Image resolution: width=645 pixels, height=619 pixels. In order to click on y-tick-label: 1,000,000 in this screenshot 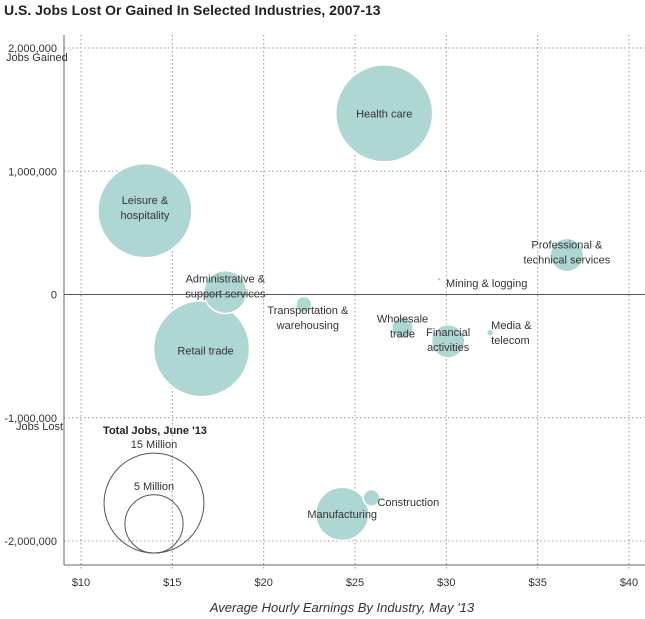, I will do `click(32, 172)`.